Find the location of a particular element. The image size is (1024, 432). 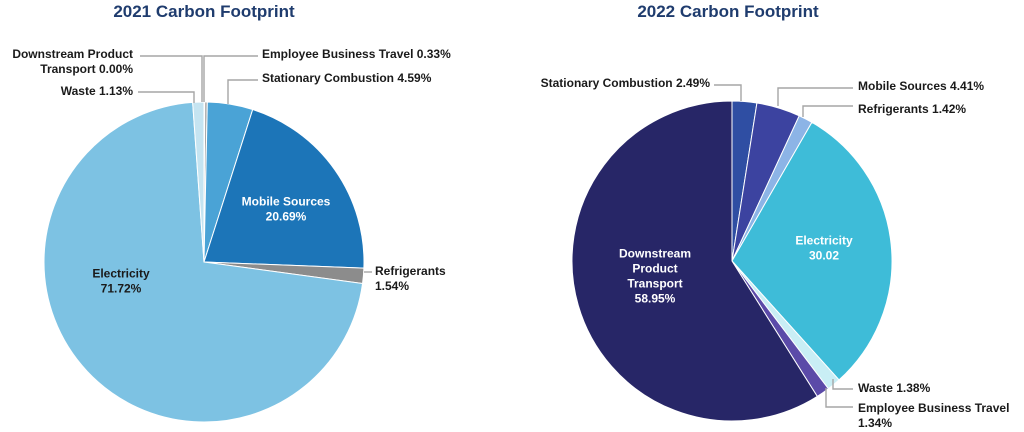

pie-2021-label-electricity: Electricity is located at coordinates (121, 274).